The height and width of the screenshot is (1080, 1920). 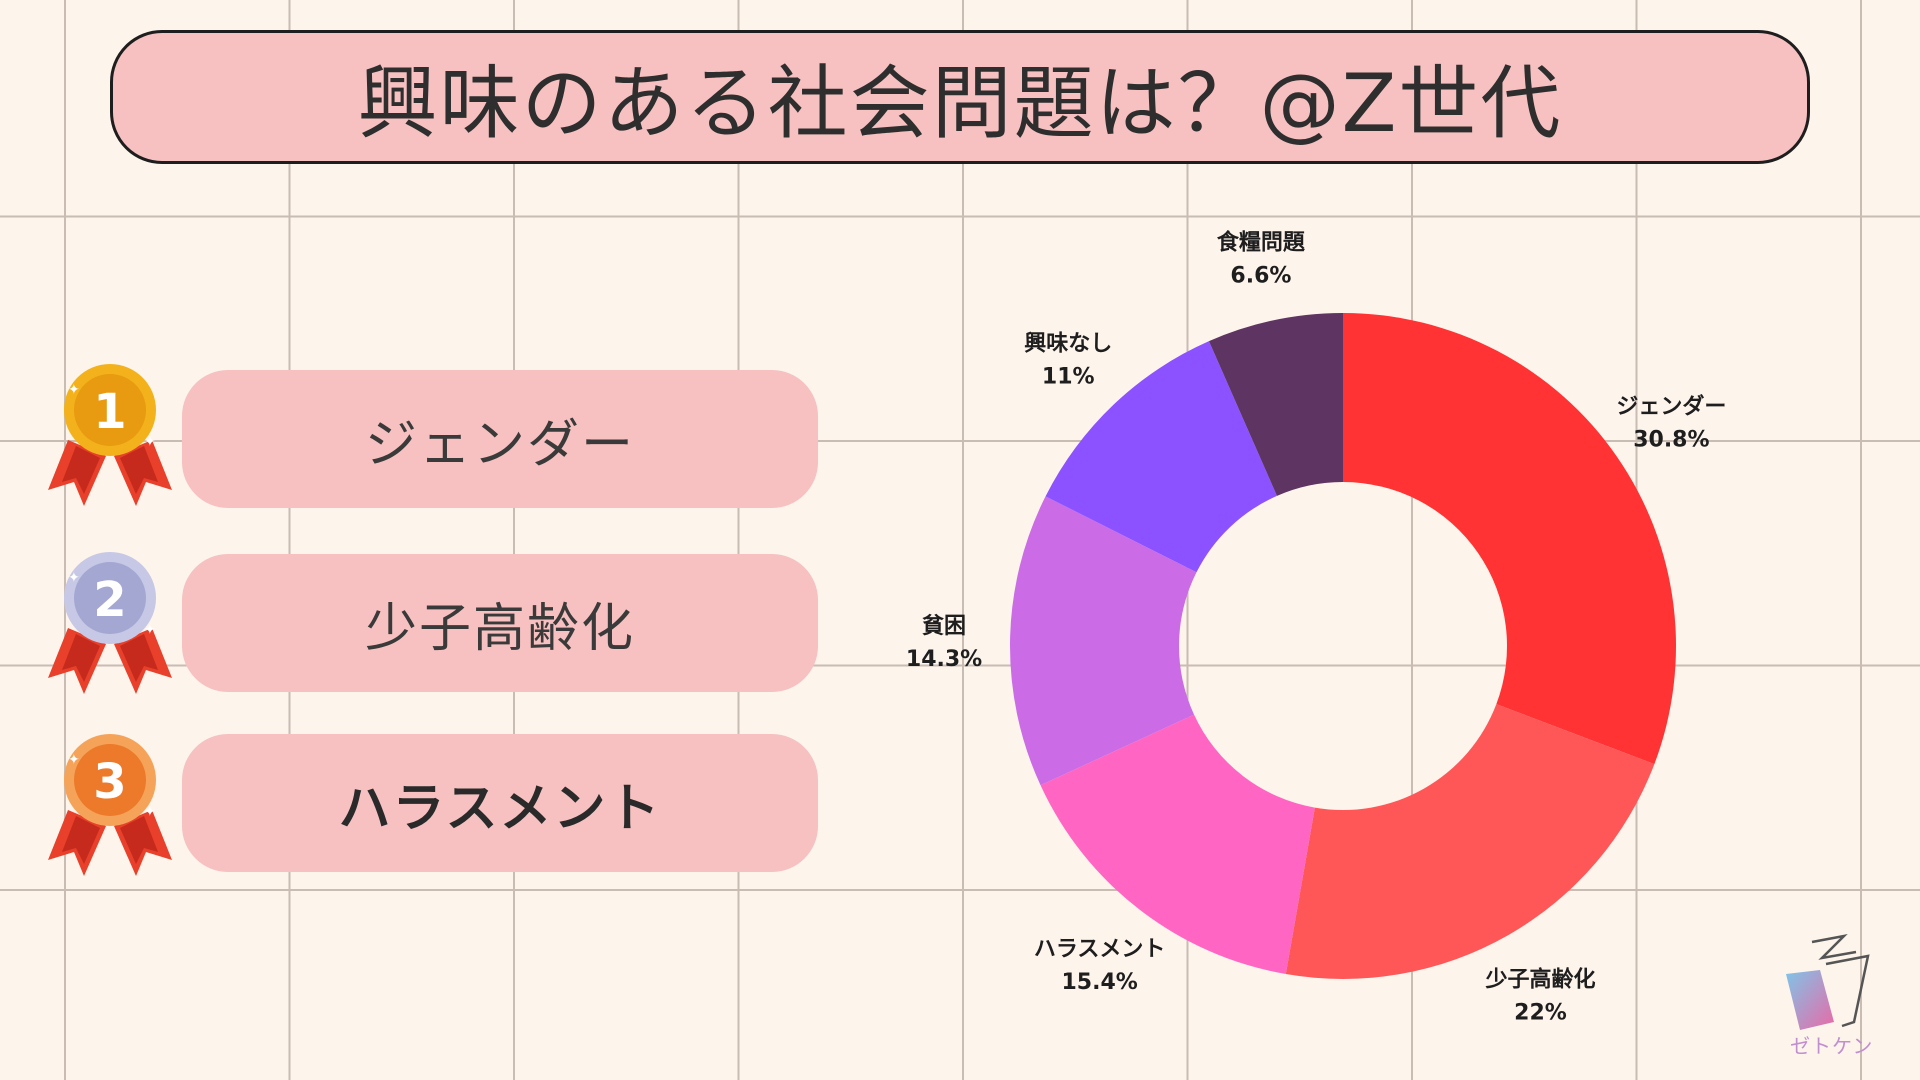 I want to click on medal-rank-3: 3, so click(x=109, y=782).